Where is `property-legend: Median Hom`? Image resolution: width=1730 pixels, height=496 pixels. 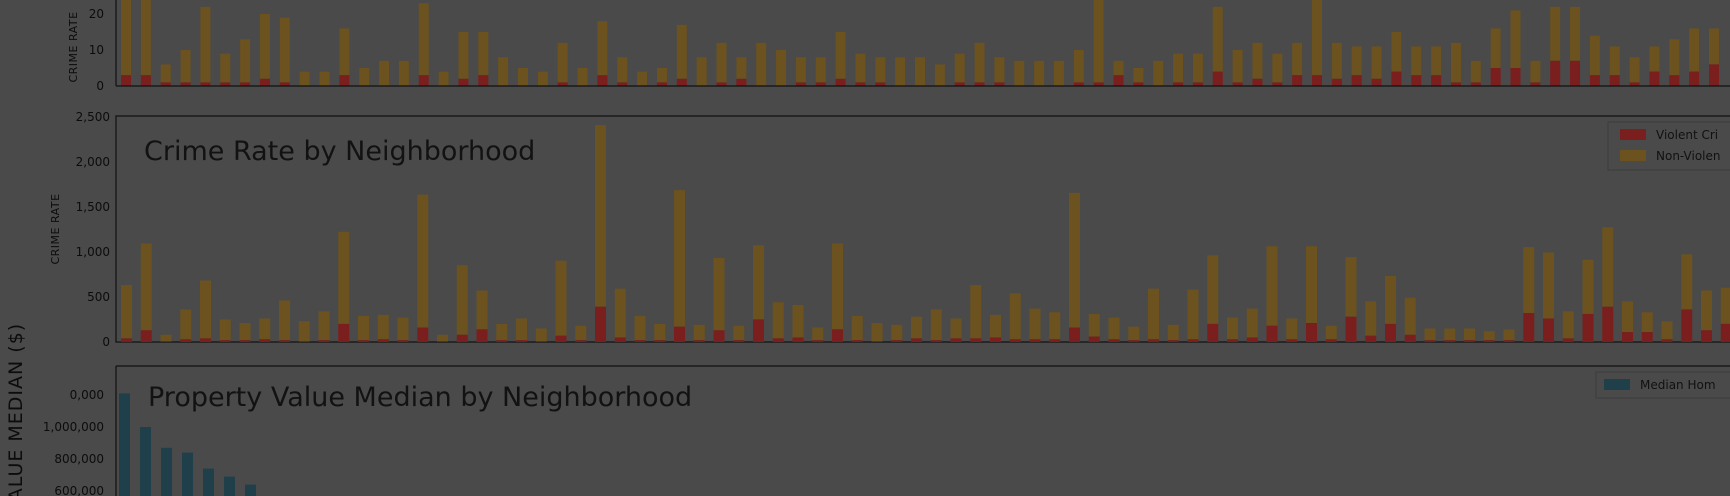 property-legend: Median Hom is located at coordinates (1662, 385).